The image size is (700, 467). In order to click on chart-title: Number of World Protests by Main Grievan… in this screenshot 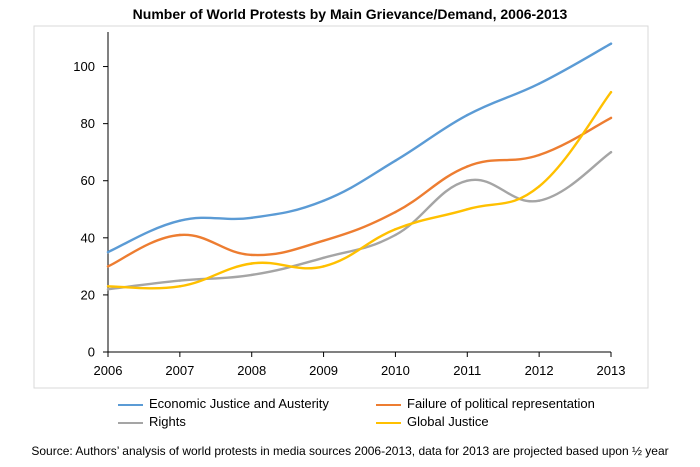, I will do `click(350, 14)`.